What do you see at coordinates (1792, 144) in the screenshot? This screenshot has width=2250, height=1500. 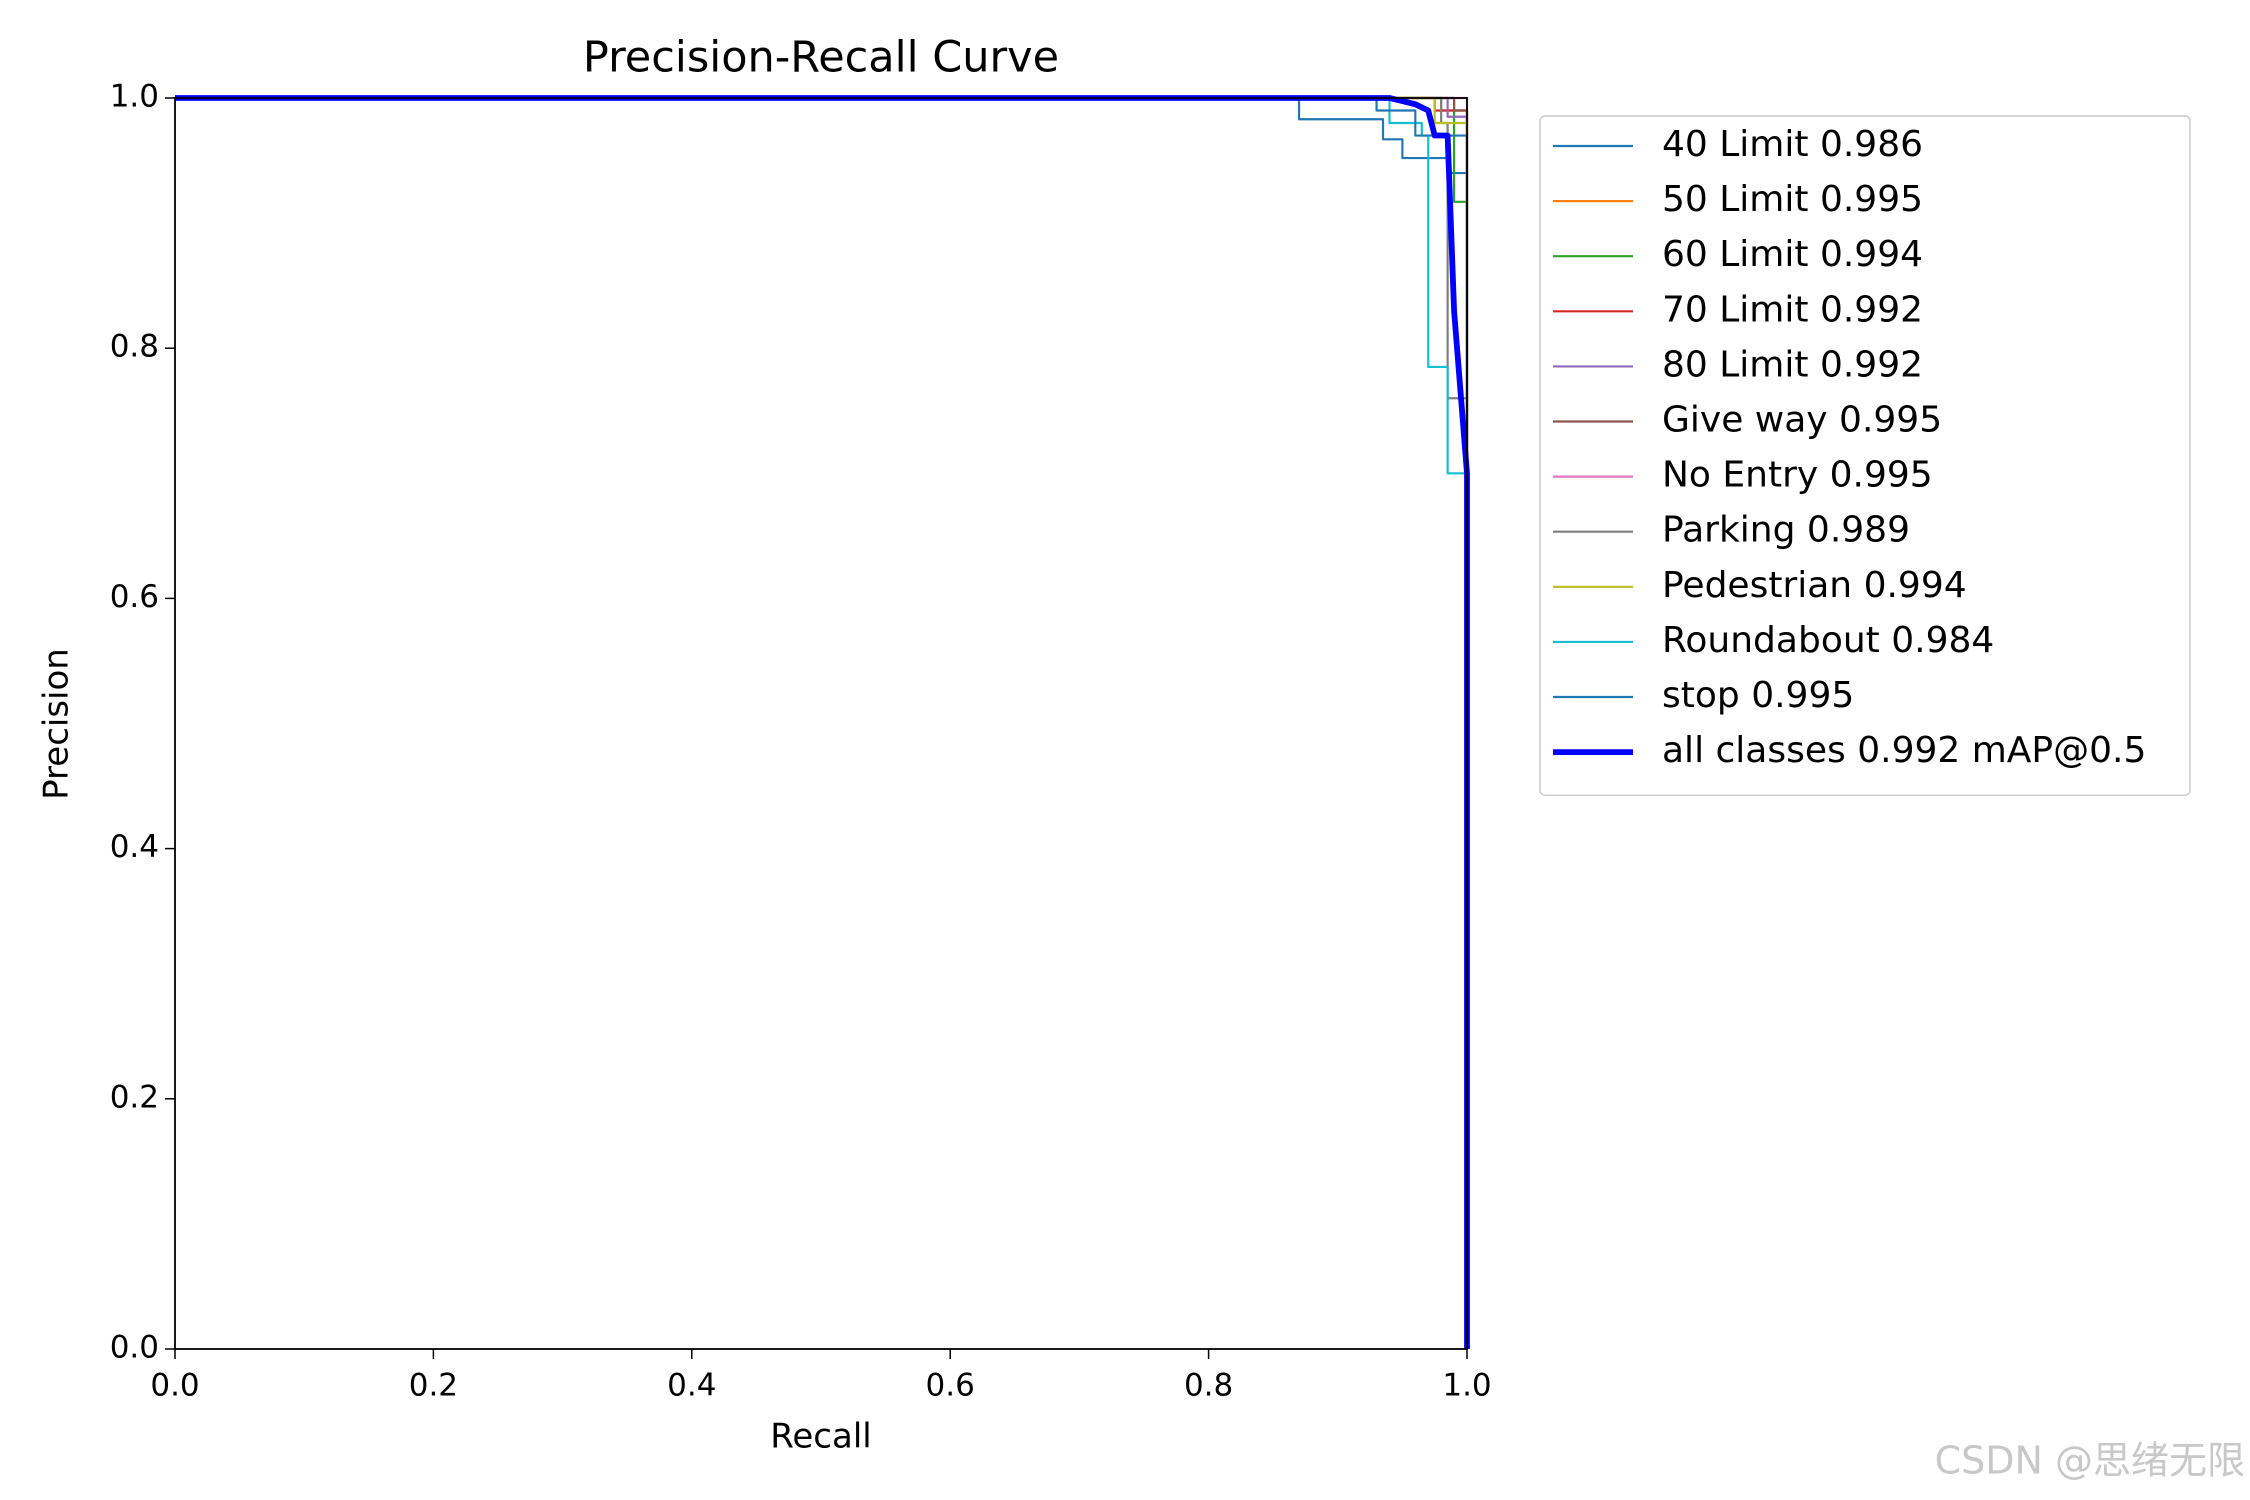 I see `legend-label: 40 Limit 0.986` at bounding box center [1792, 144].